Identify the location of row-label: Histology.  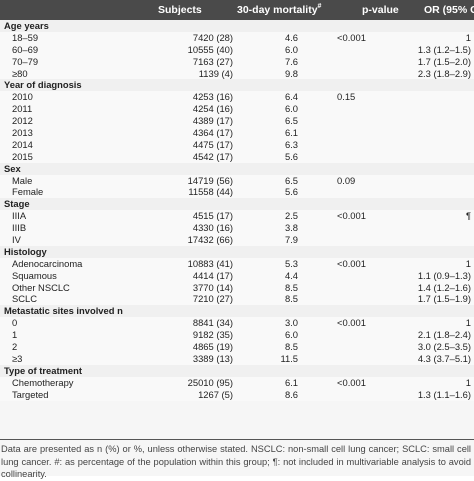
(25, 251).